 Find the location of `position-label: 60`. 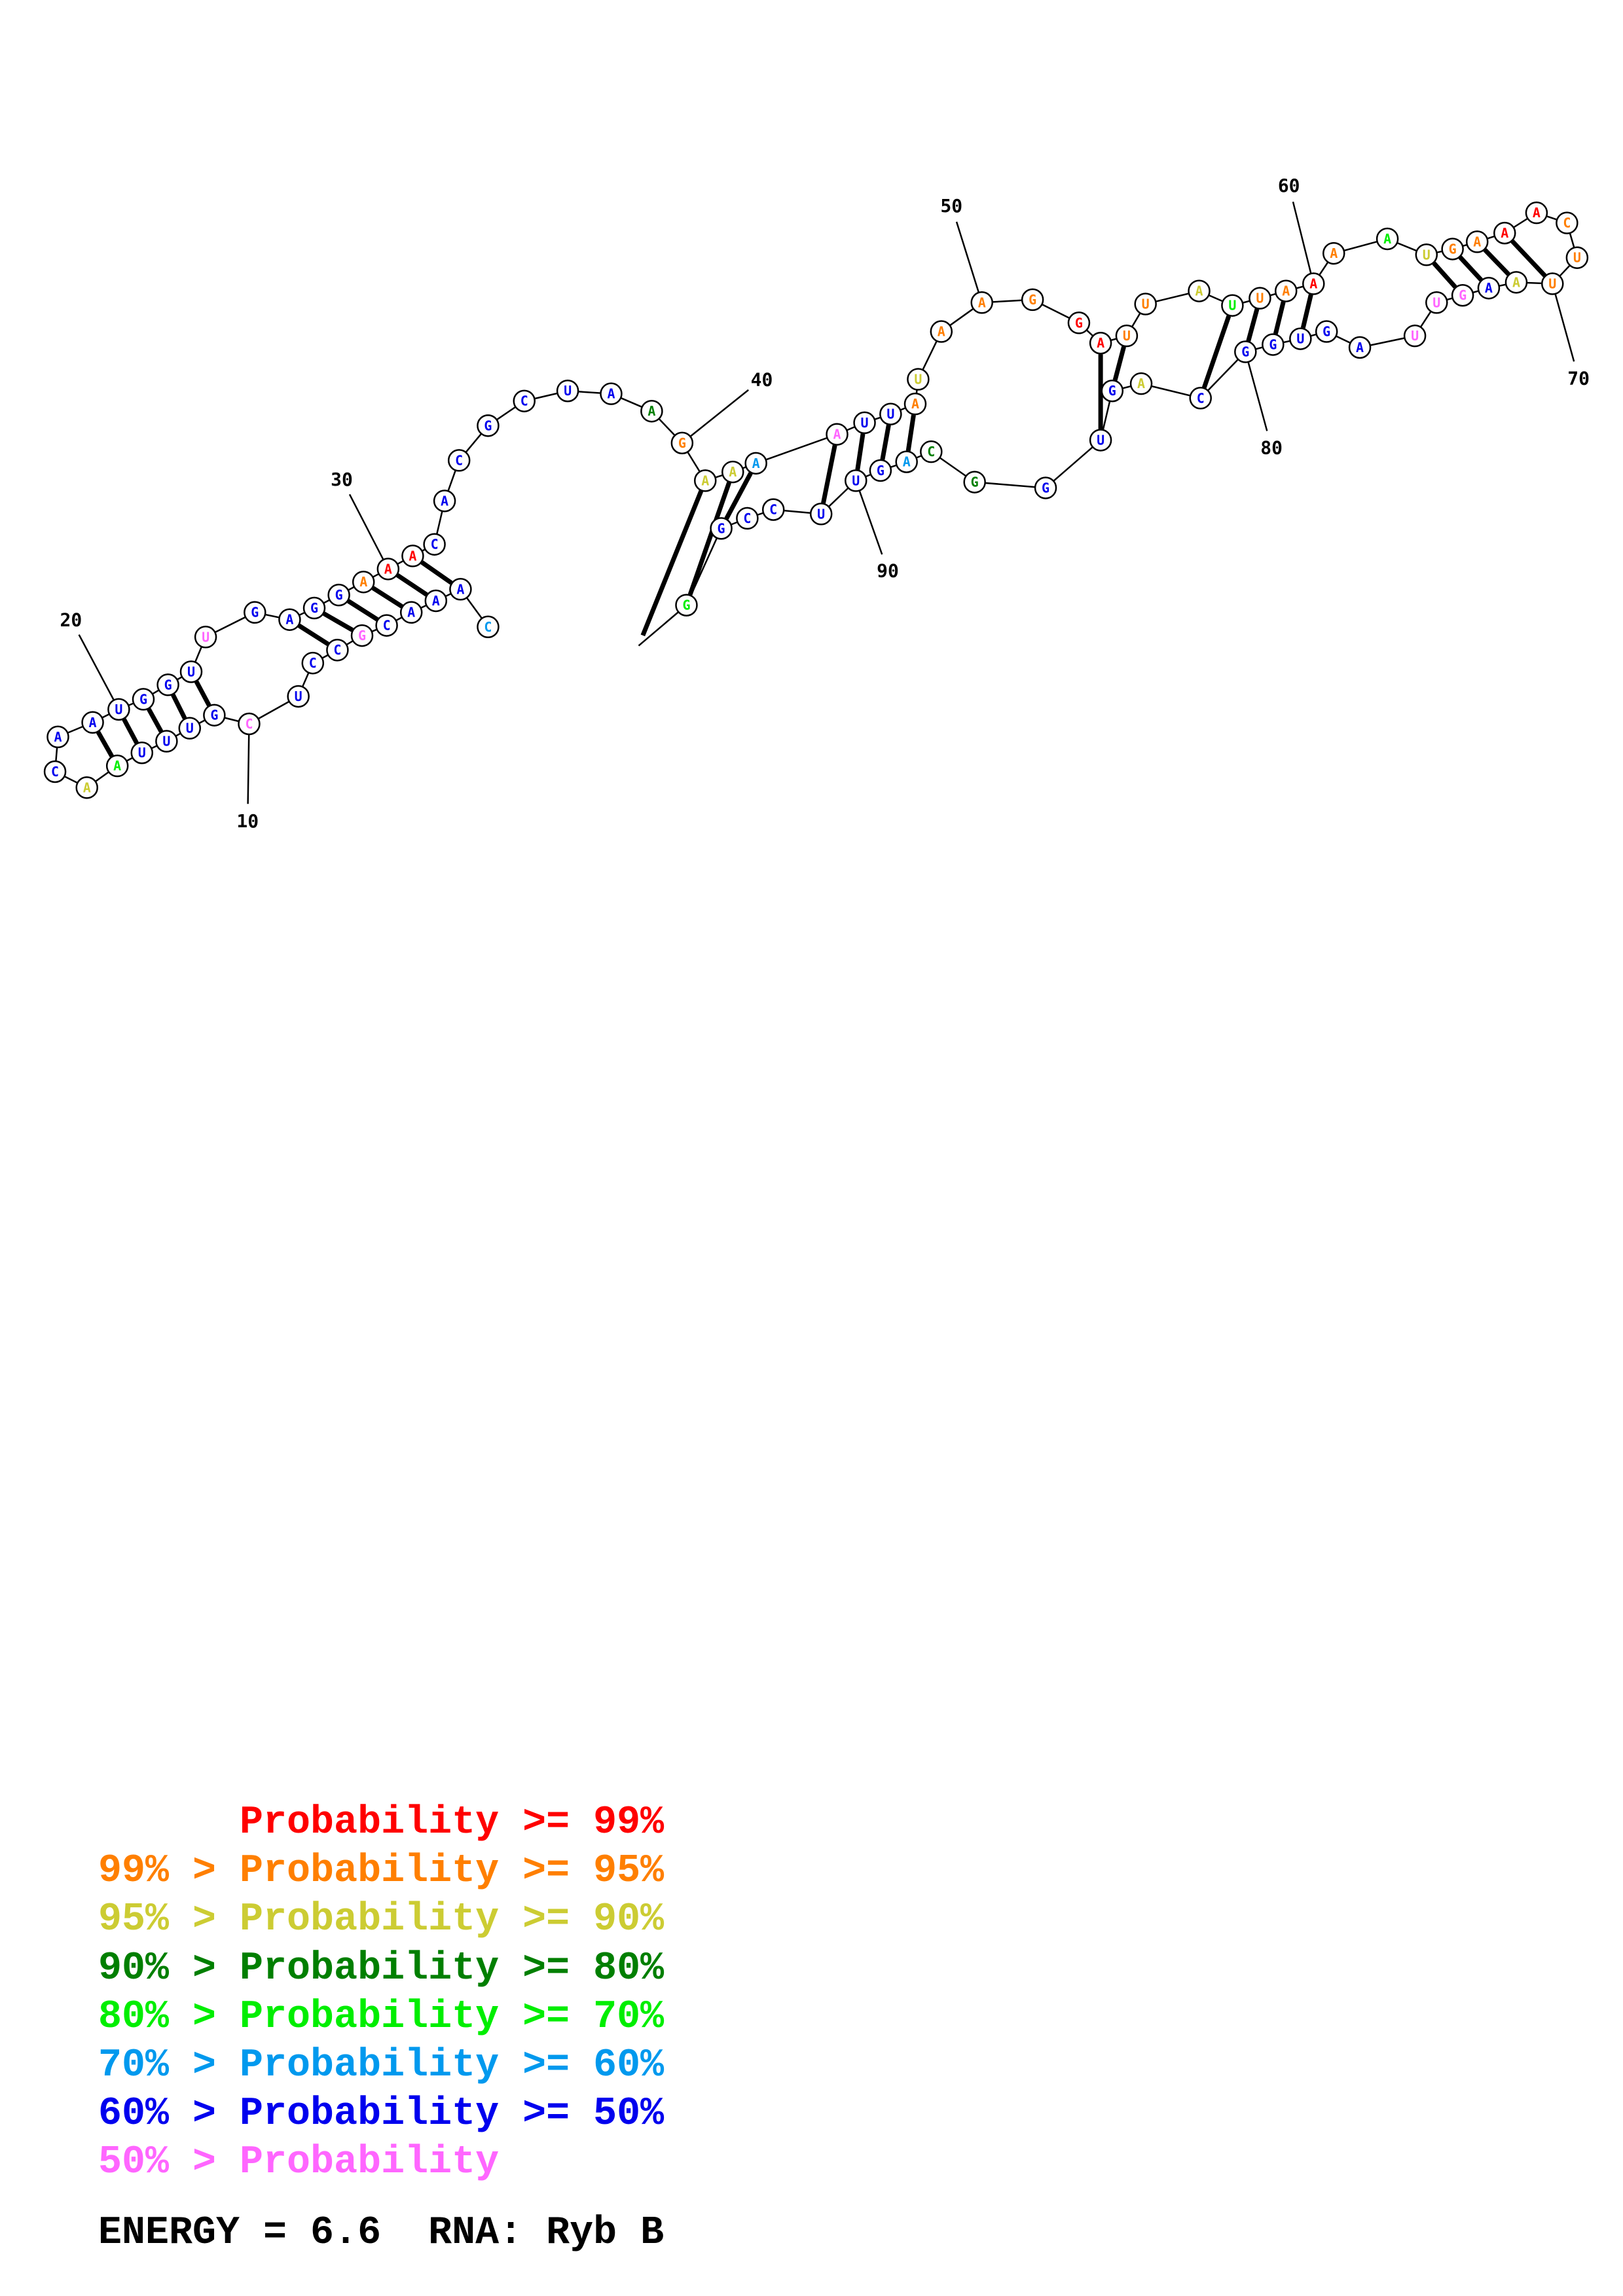

position-label: 60 is located at coordinates (1289, 185).